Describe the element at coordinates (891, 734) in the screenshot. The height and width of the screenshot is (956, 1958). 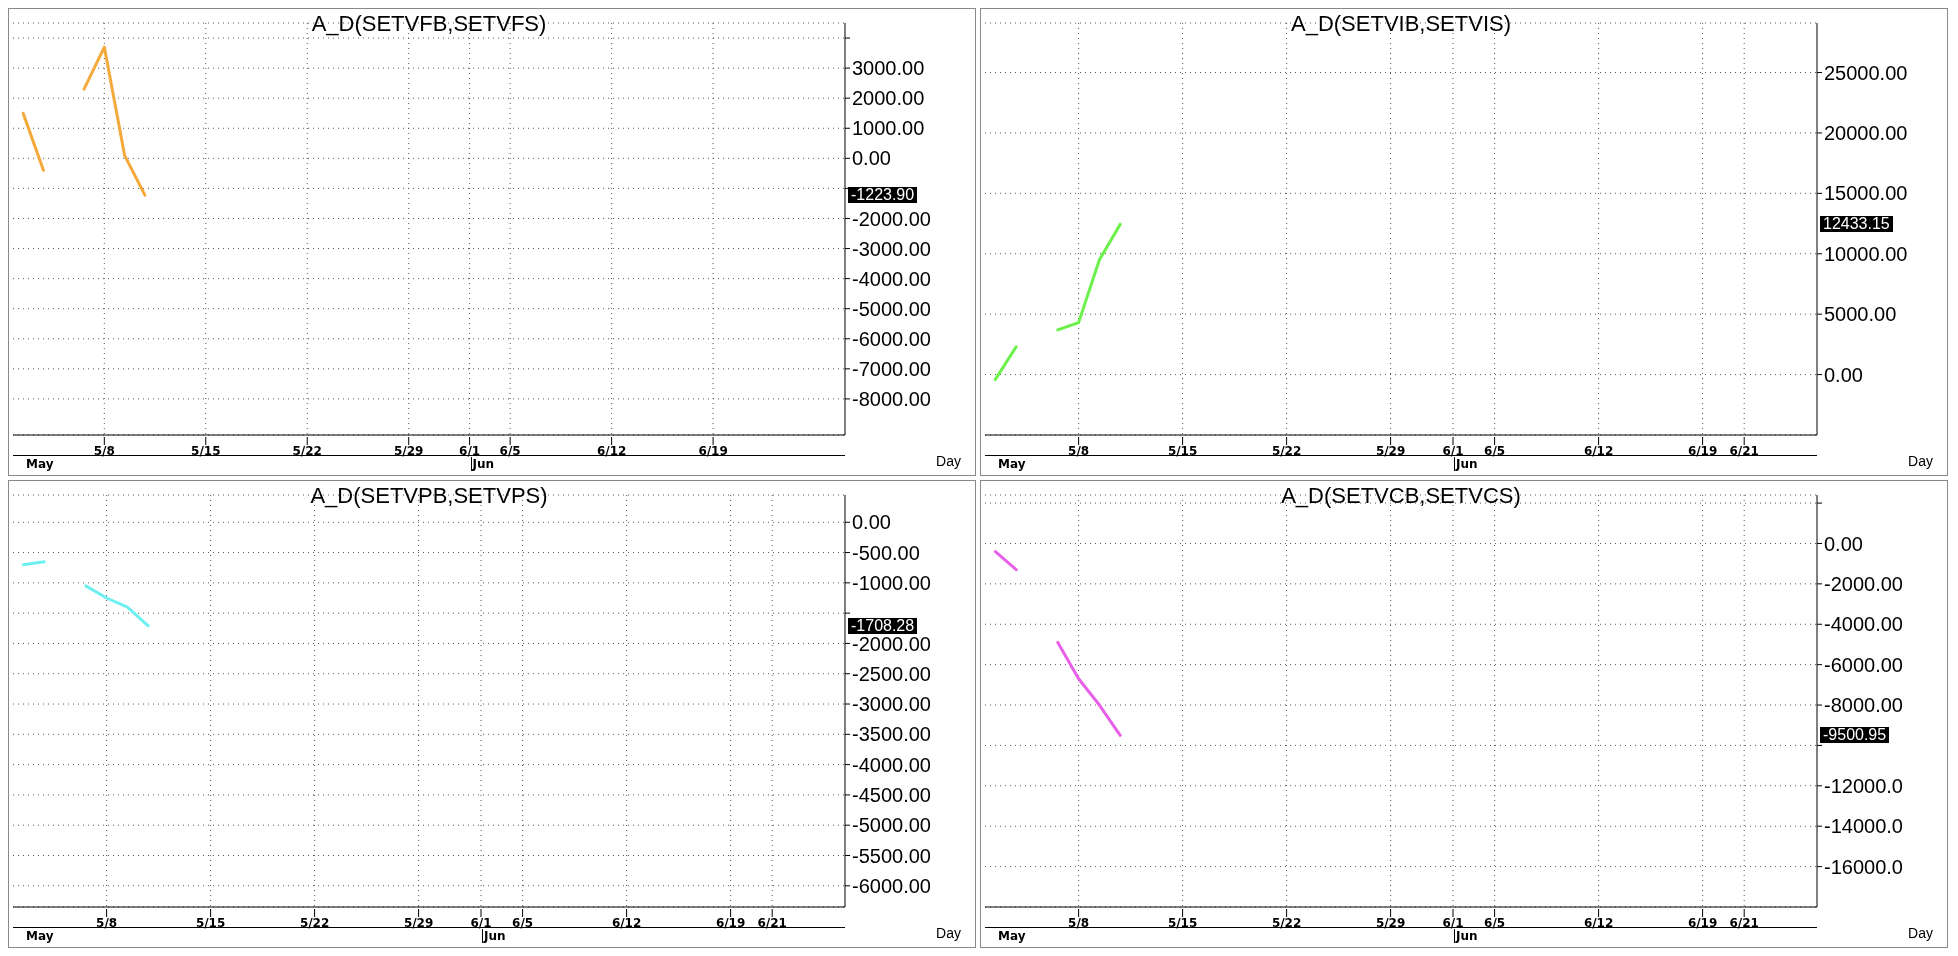
I see `y-tick-label: -3500.00` at that location.